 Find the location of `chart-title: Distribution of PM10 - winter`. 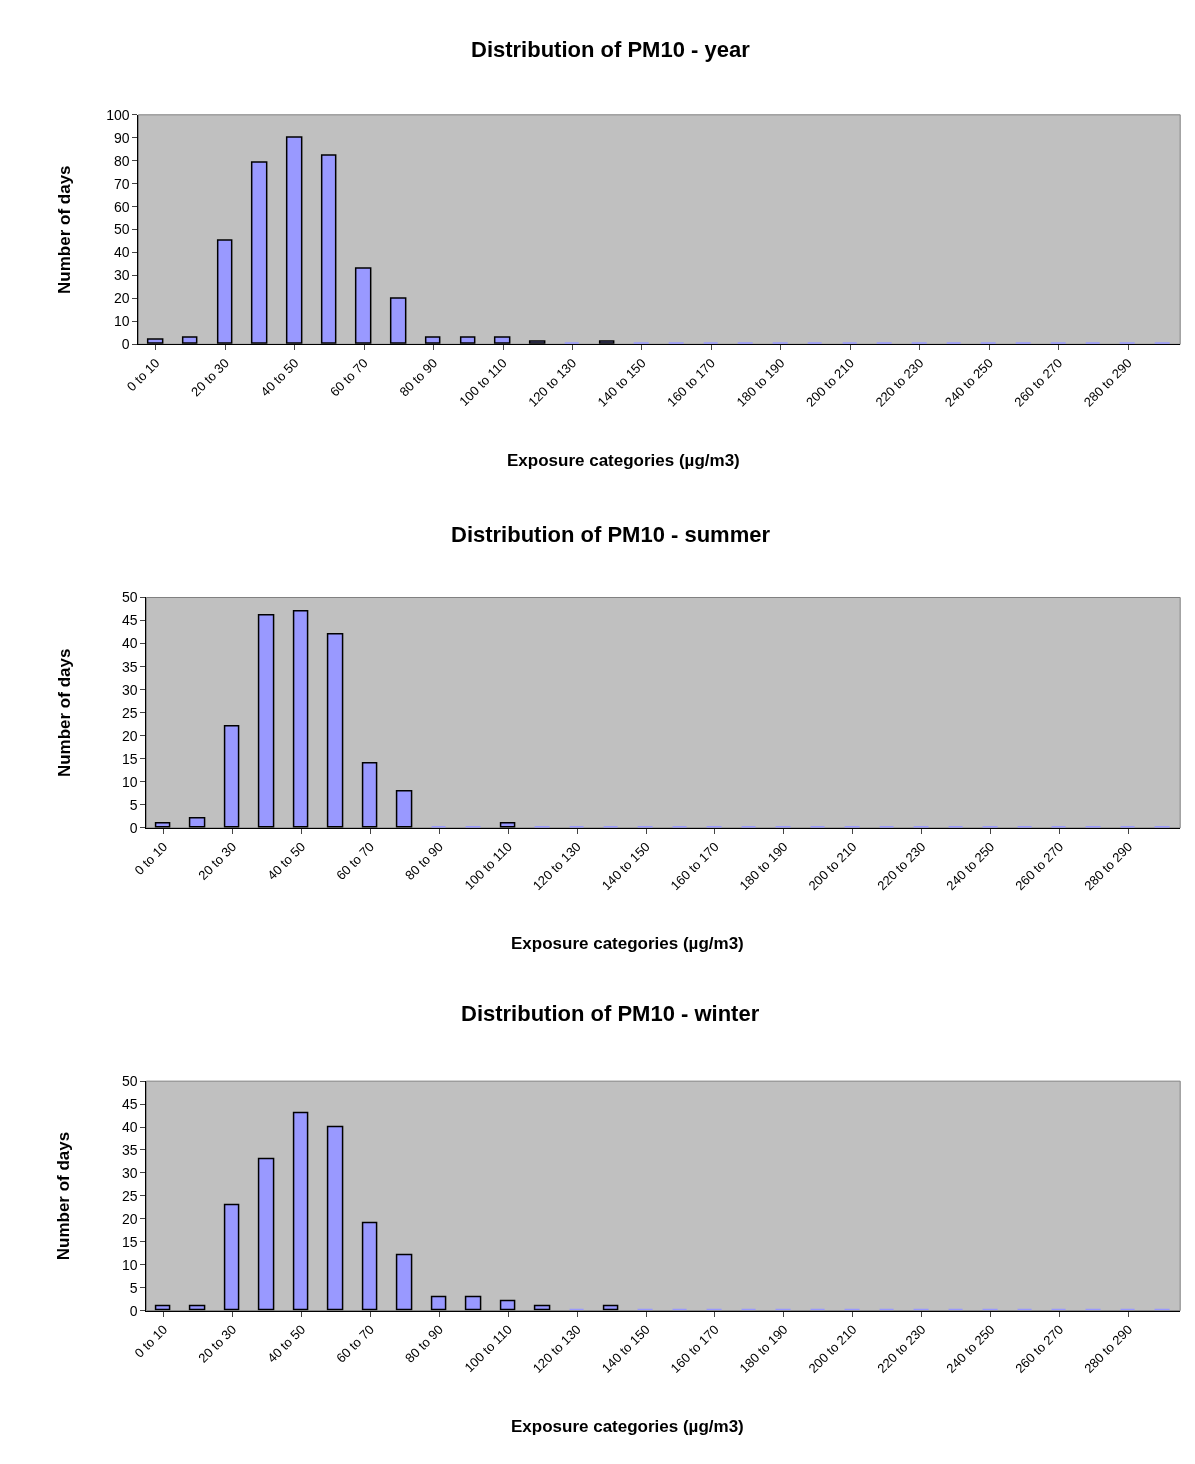

chart-title: Distribution of PM10 - winter is located at coordinates (610, 1013).